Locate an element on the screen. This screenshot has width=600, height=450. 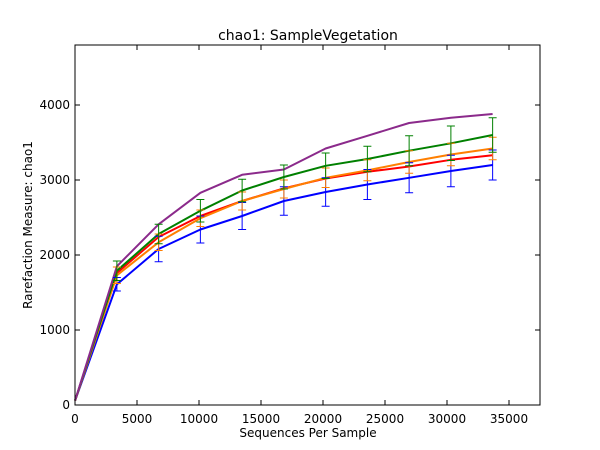
y-tick-label-0: 0 is located at coordinates (66, 405).